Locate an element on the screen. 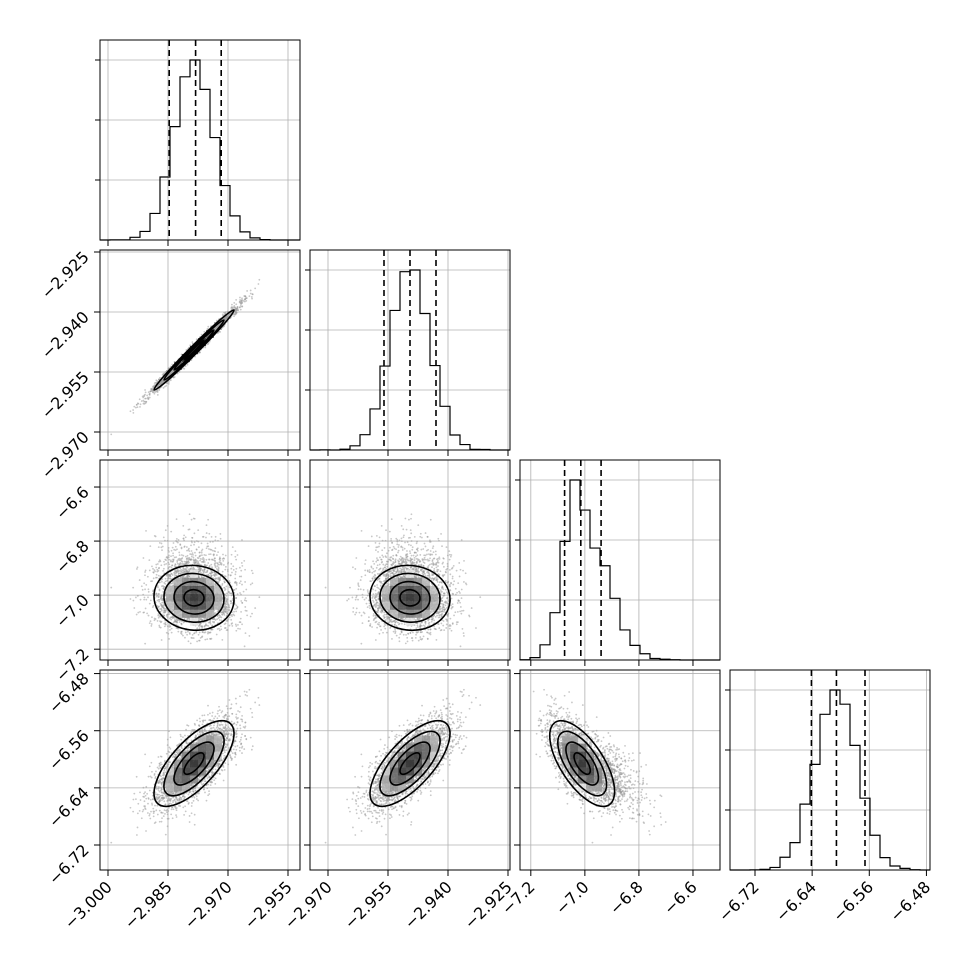 Image resolution: width=970 pixels, height=970 pixels. panel-frame is located at coordinates (200, 350).